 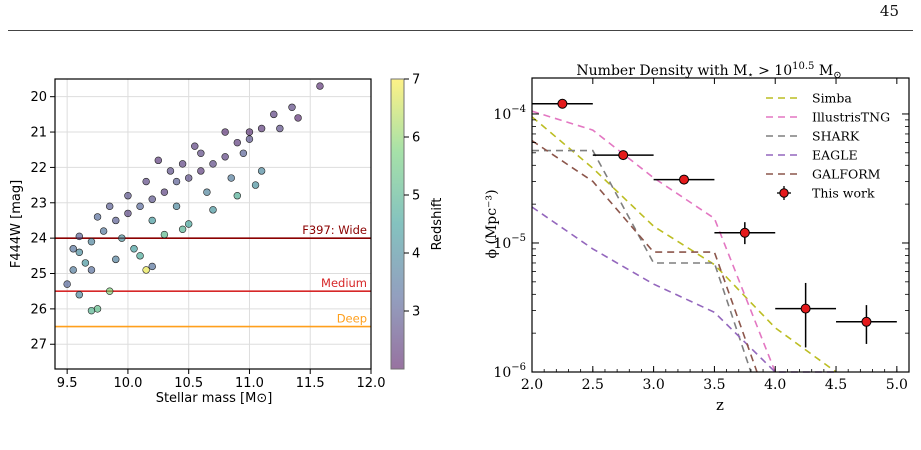 I want to click on series-line-galform, so click(x=644, y=256).